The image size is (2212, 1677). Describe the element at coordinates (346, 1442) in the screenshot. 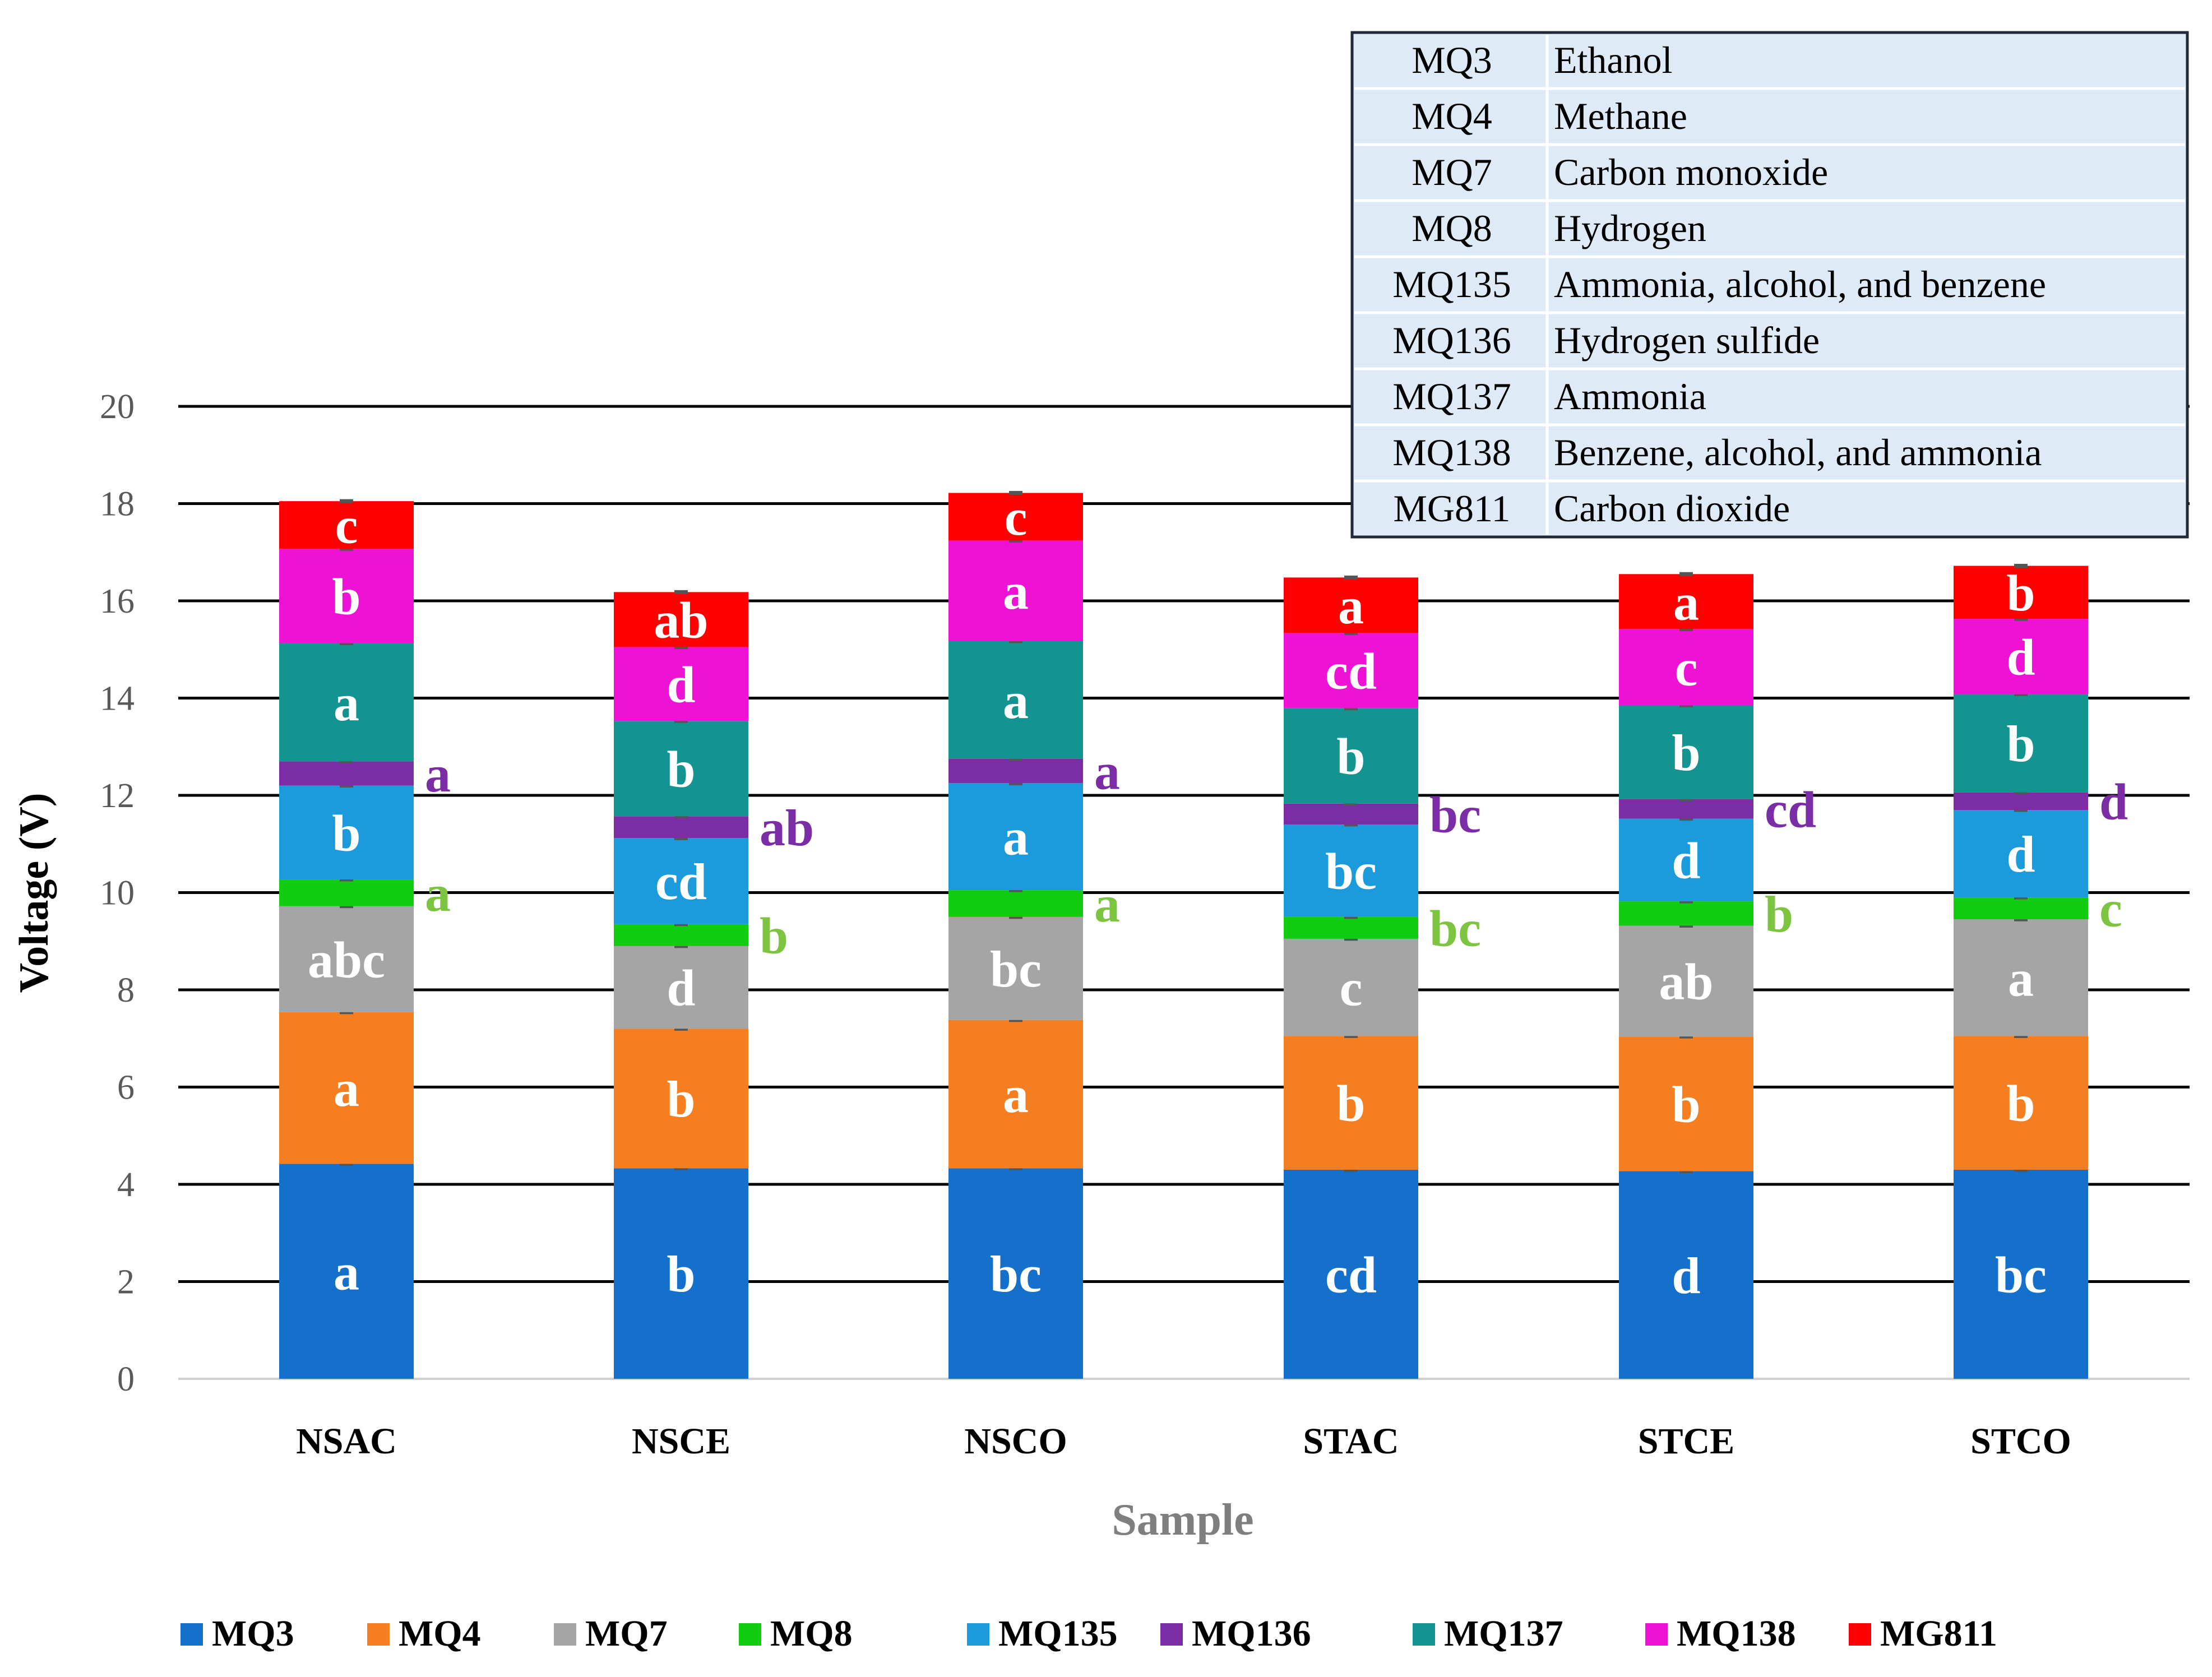

I see `category-label: NSAC` at that location.